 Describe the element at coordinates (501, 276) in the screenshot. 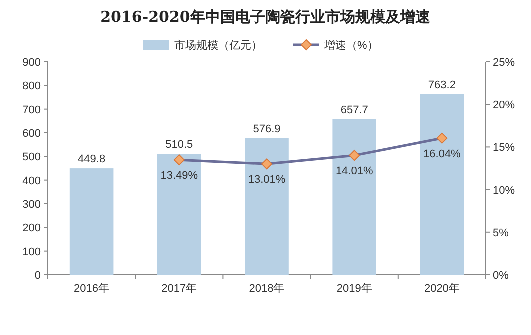

I see `y2-tick-label: 0%` at that location.